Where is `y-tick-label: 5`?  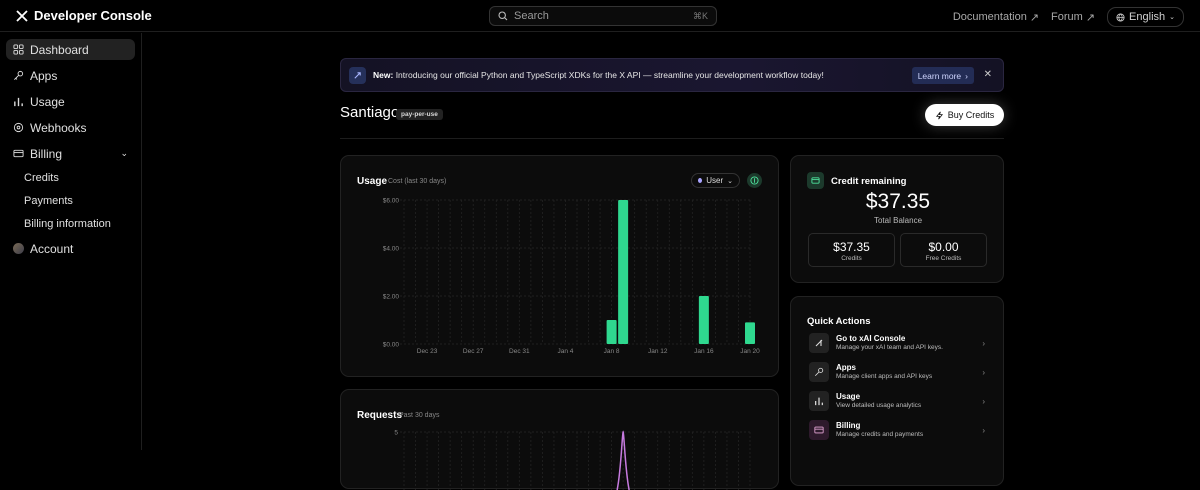
y-tick-label: 5 is located at coordinates (396, 433).